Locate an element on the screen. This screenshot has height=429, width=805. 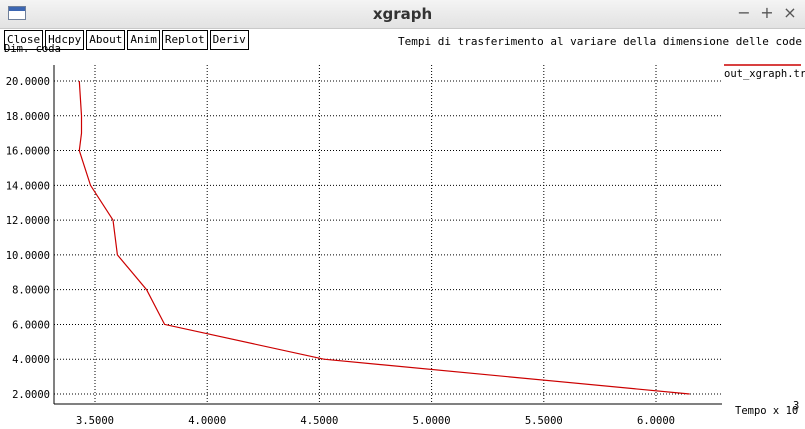
legend-label: out_xgraph.tr is located at coordinates (764, 74).